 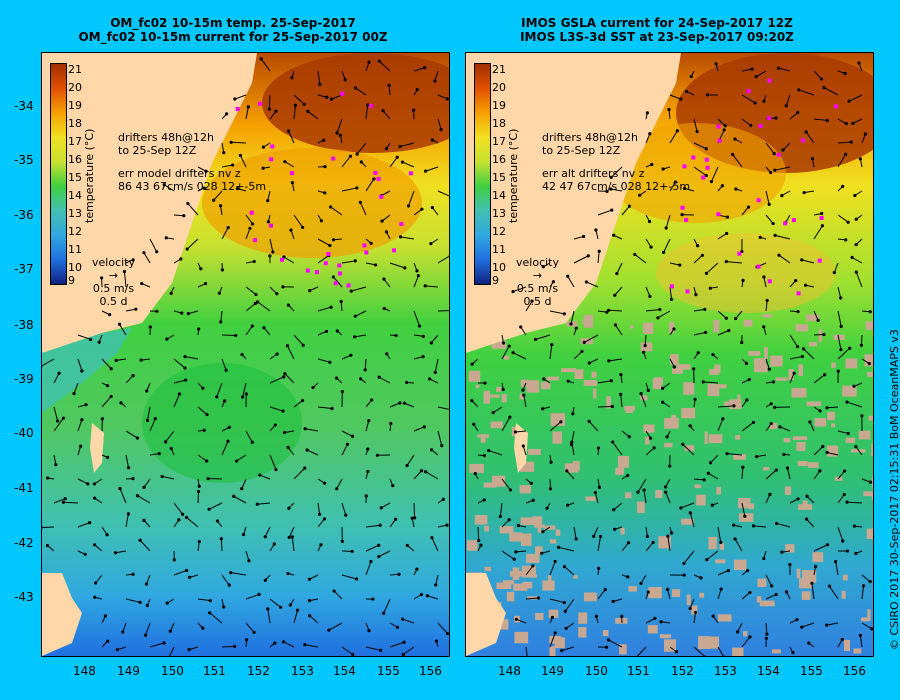 What do you see at coordinates (696, 173) in the screenshot?
I see `right-warm-eddy` at bounding box center [696, 173].